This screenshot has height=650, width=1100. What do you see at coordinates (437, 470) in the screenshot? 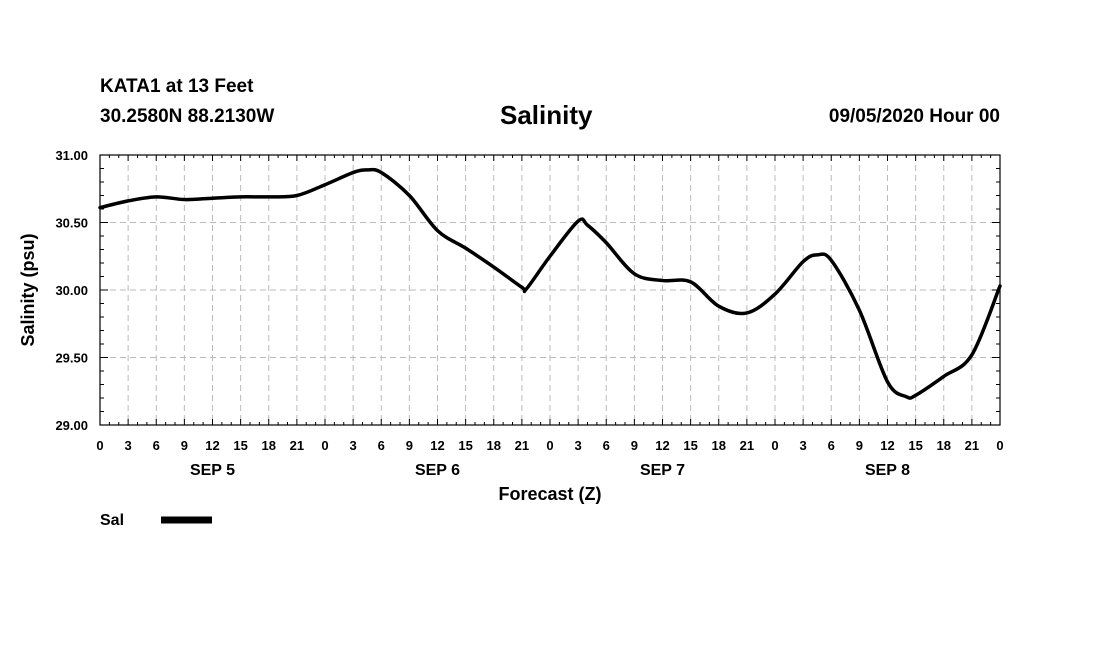
I see `day-label: SEP 6` at bounding box center [437, 470].